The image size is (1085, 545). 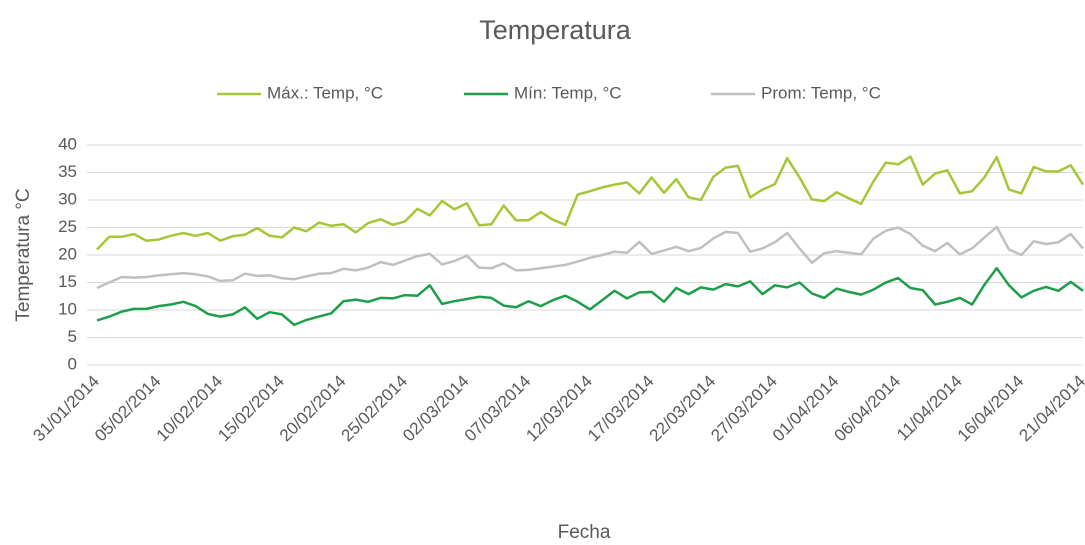 What do you see at coordinates (555, 30) in the screenshot?
I see `chart-title: Temperatura` at bounding box center [555, 30].